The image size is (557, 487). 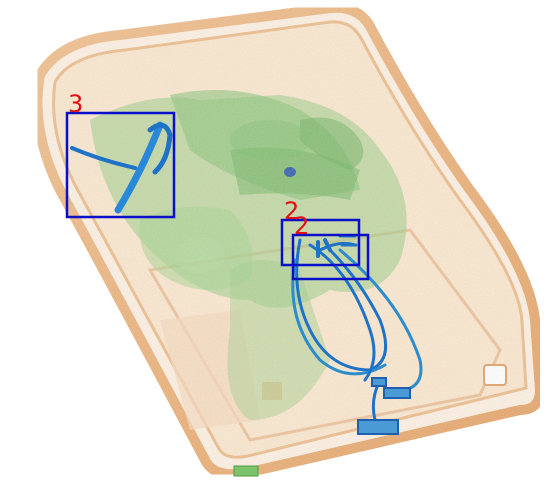 I want to click on detection-3: 3, so click(x=120, y=154).